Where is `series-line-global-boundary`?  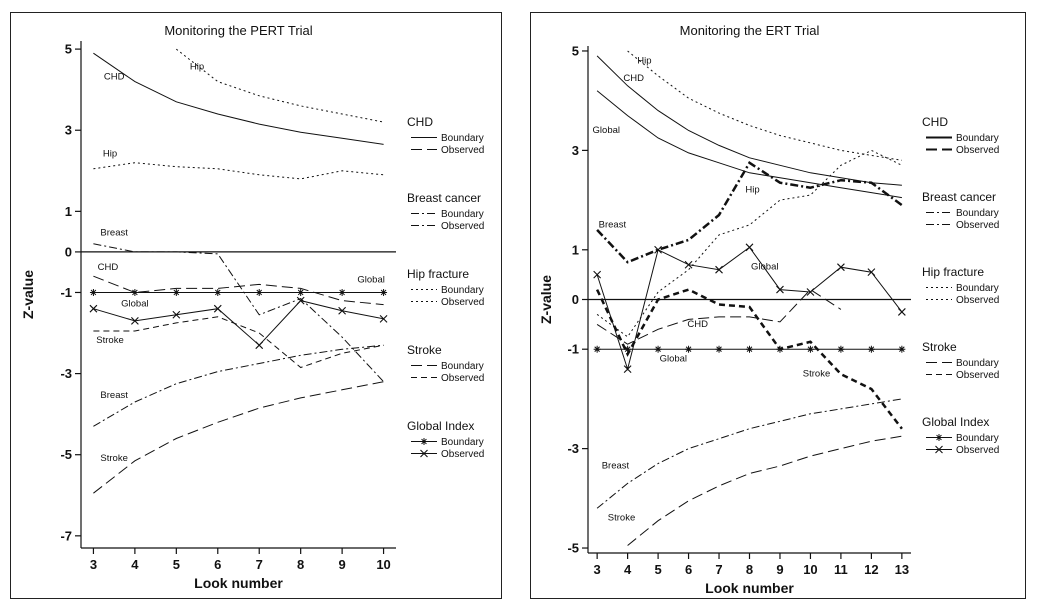 series-line-global-boundary is located at coordinates (749, 144).